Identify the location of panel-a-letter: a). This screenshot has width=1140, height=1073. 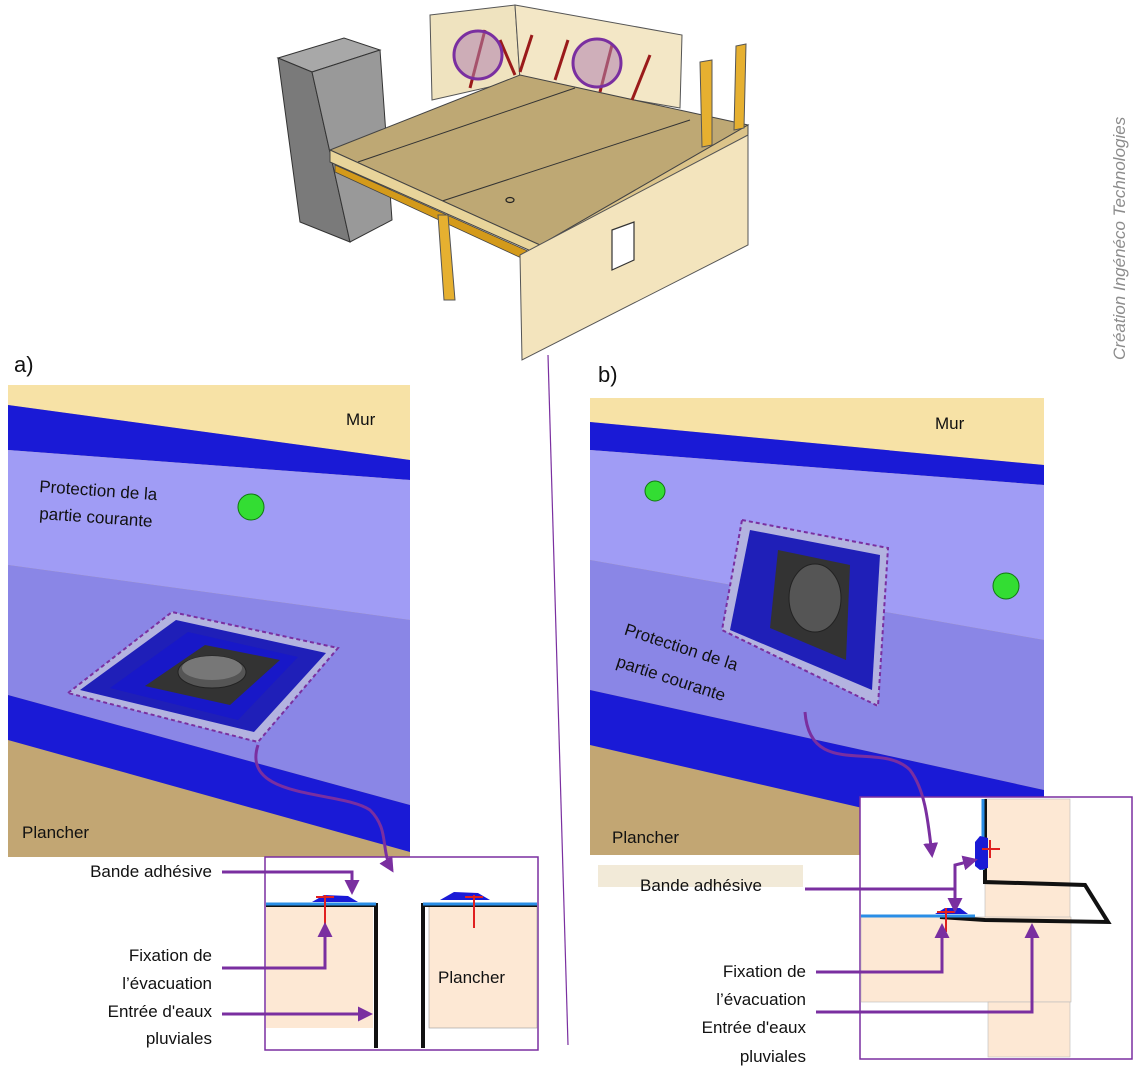
(24, 364).